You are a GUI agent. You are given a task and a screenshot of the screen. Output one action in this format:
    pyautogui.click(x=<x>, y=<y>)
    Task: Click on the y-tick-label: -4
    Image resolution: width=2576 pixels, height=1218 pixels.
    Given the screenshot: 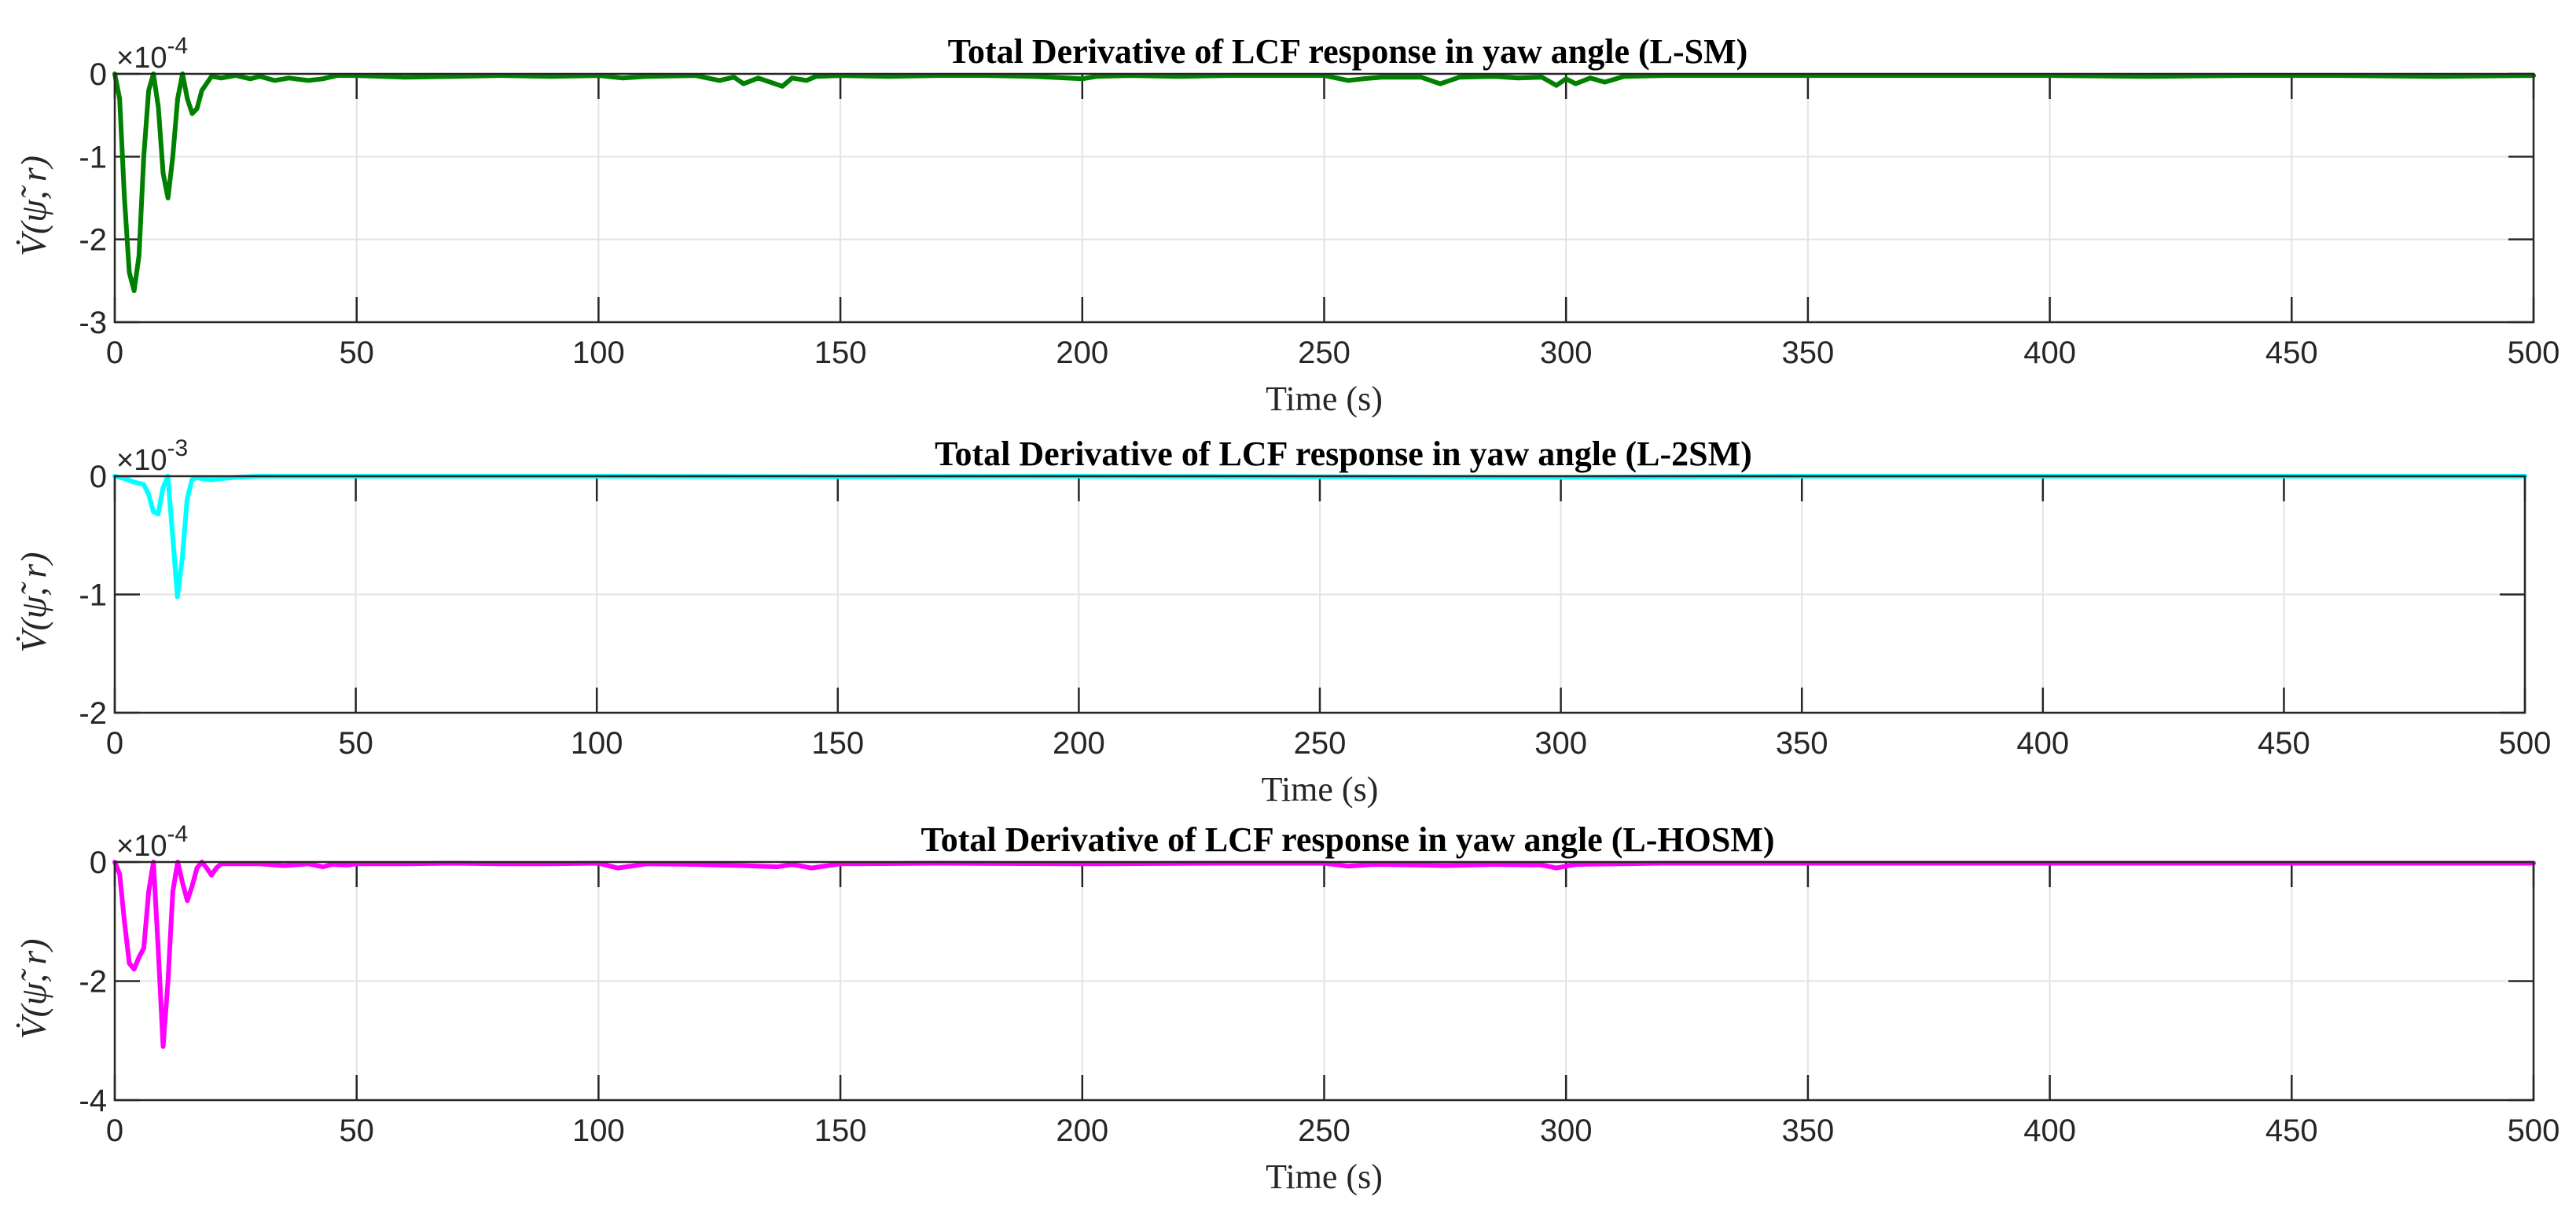 What is the action you would take?
    pyautogui.click(x=93, y=1101)
    